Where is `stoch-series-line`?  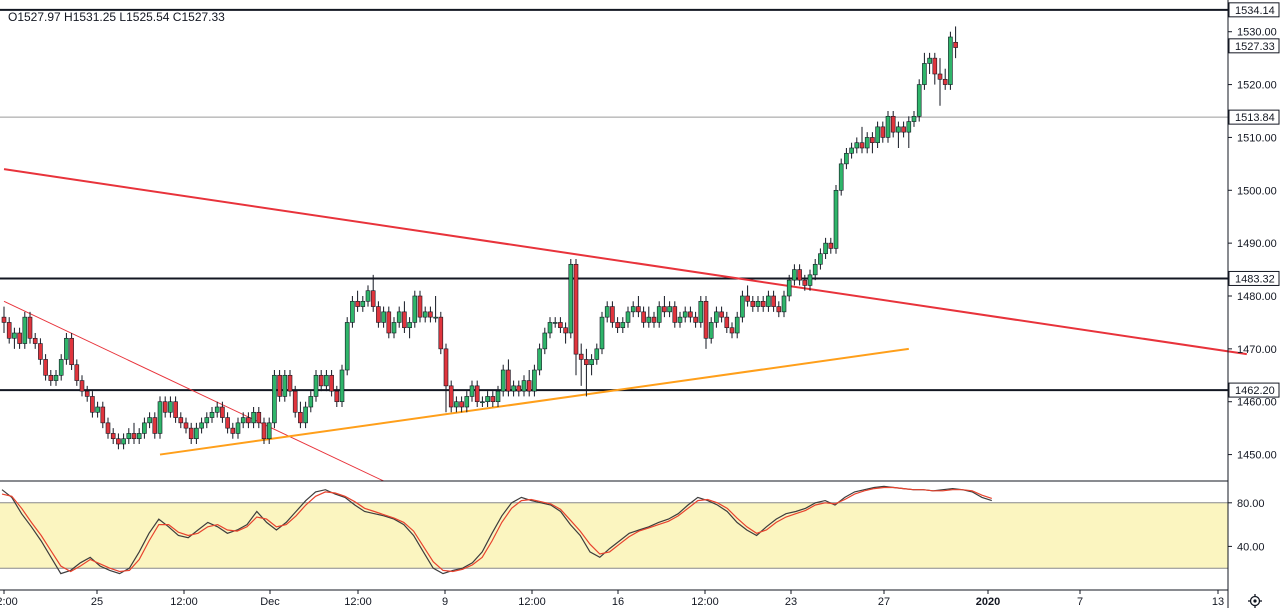 stoch-series-line is located at coordinates (496, 529).